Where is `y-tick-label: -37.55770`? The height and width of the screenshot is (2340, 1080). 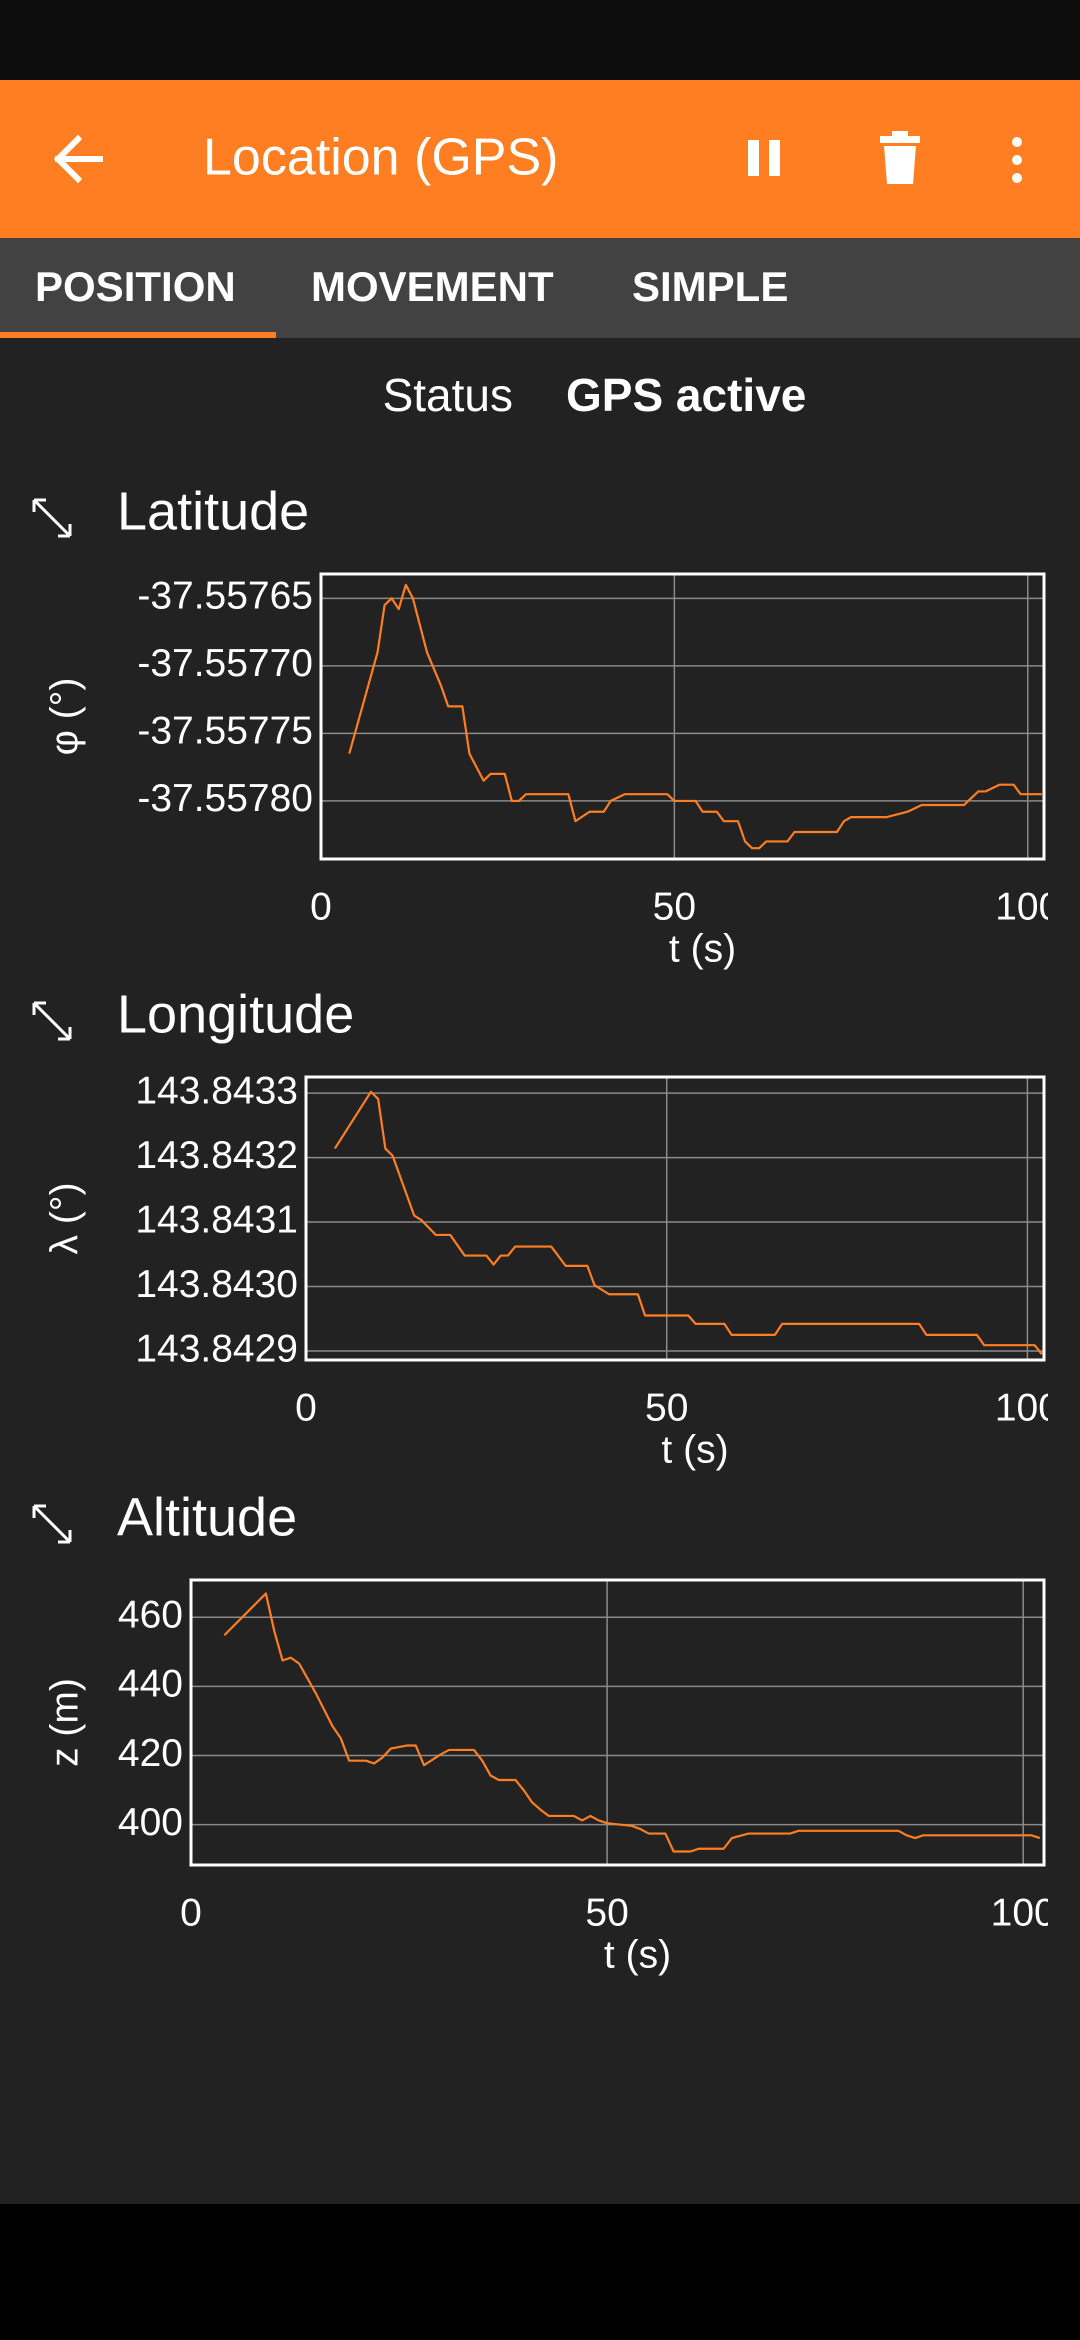 y-tick-label: -37.55770 is located at coordinates (225, 663).